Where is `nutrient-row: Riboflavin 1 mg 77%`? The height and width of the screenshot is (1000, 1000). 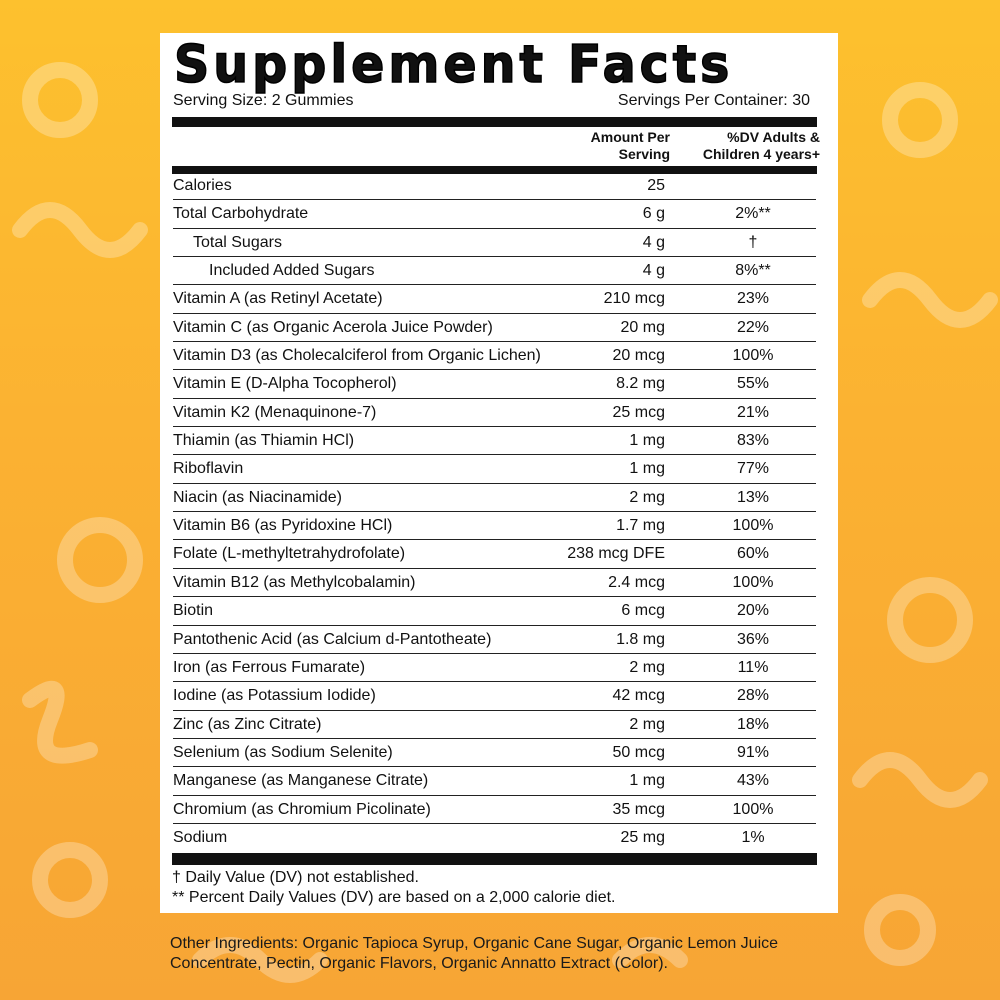 nutrient-row: Riboflavin 1 mg 77% is located at coordinates (494, 469).